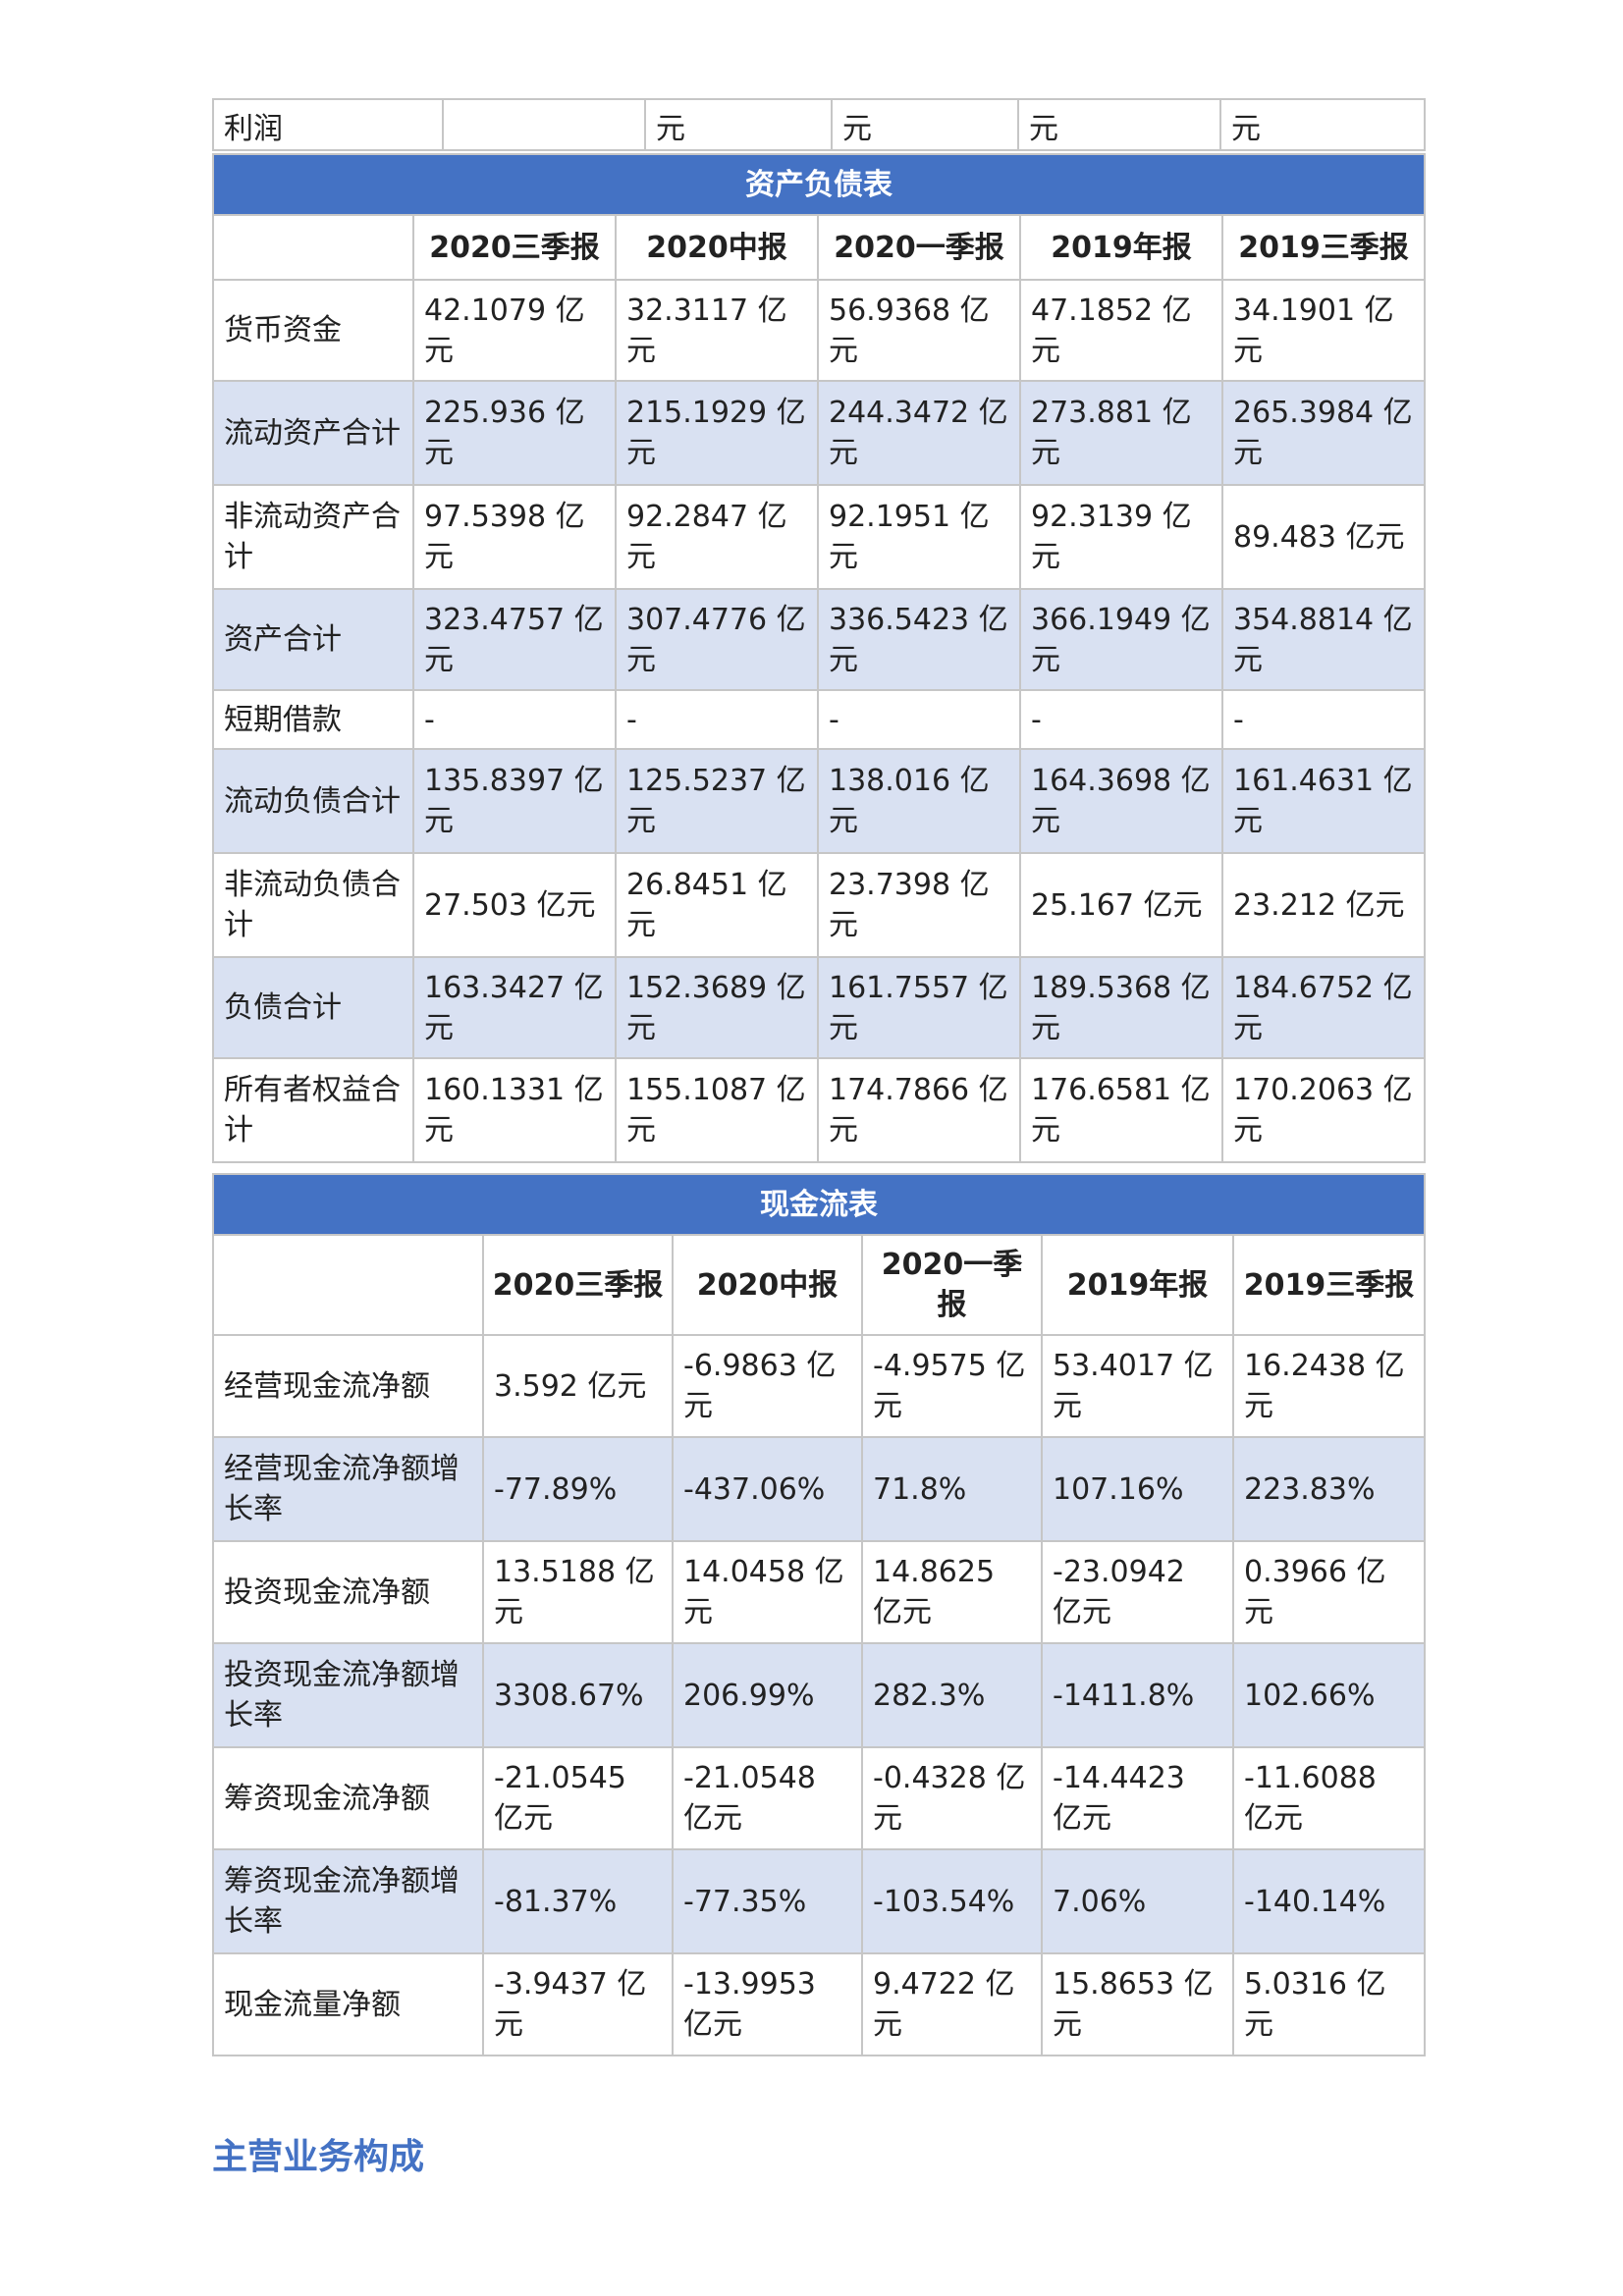 The height and width of the screenshot is (2296, 1623). I want to click on cell: 92.1951 亿元, so click(919, 537).